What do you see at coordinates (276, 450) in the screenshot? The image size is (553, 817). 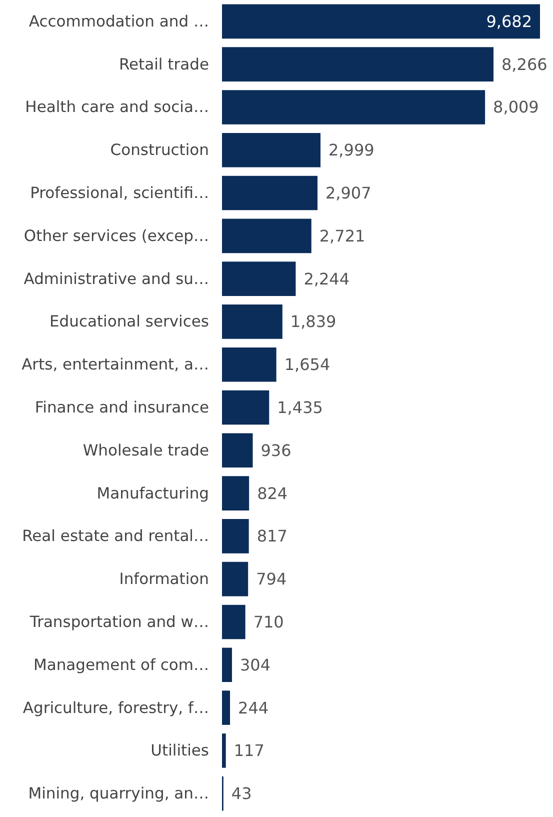 I see `data-label: 936` at bounding box center [276, 450].